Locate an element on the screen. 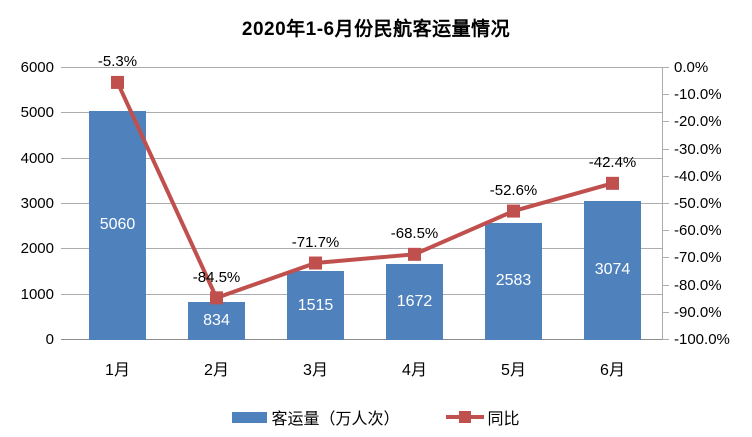 Image resolution: width=752 pixels, height=437 pixels. right-axis-tick-label: -20.0% is located at coordinates (698, 122).